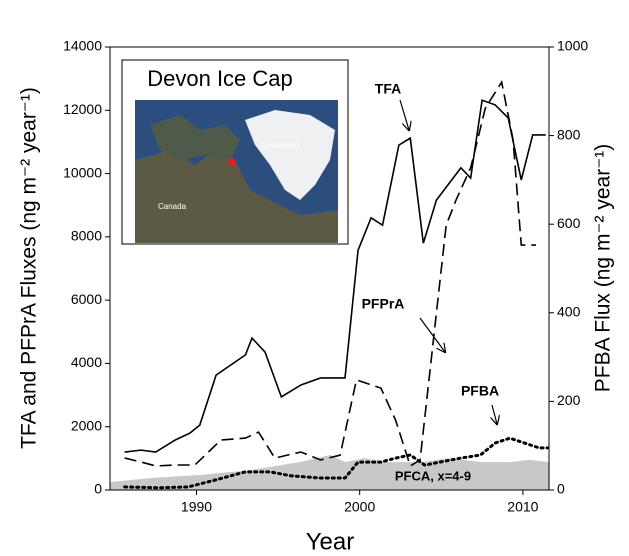 The image size is (629, 556). Describe the element at coordinates (86, 236) in the screenshot. I see `y-tick-label: 8000` at that location.